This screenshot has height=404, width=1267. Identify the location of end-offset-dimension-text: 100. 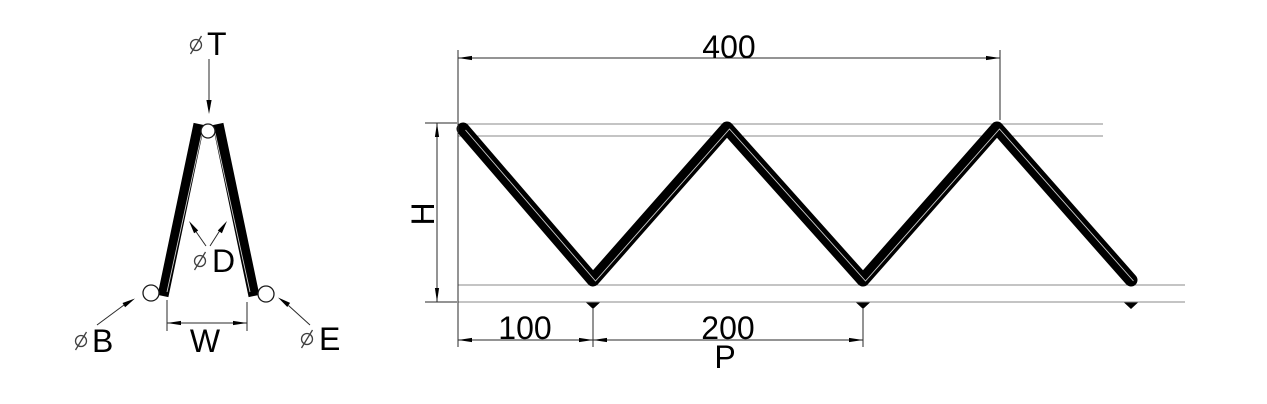
(525, 328).